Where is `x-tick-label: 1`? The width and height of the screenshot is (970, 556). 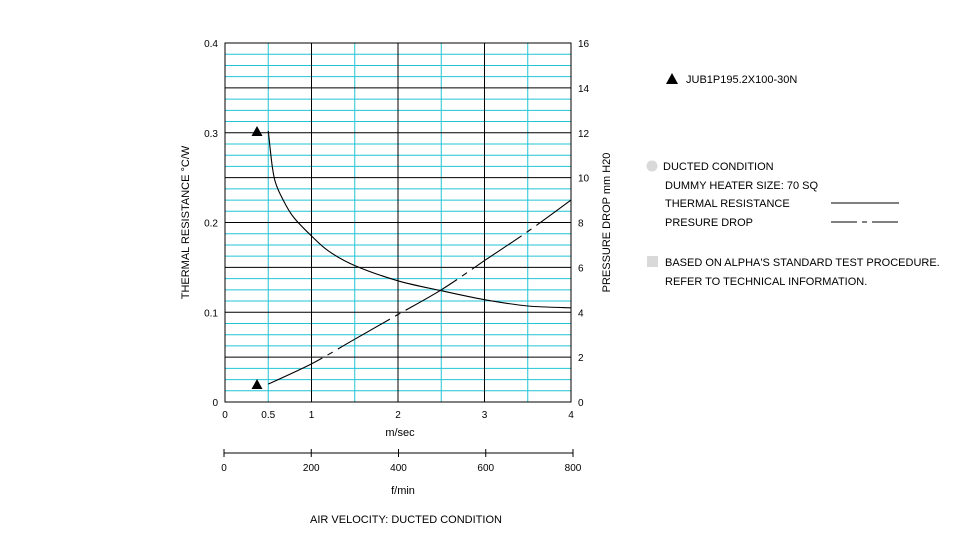 x-tick-label: 1 is located at coordinates (312, 415).